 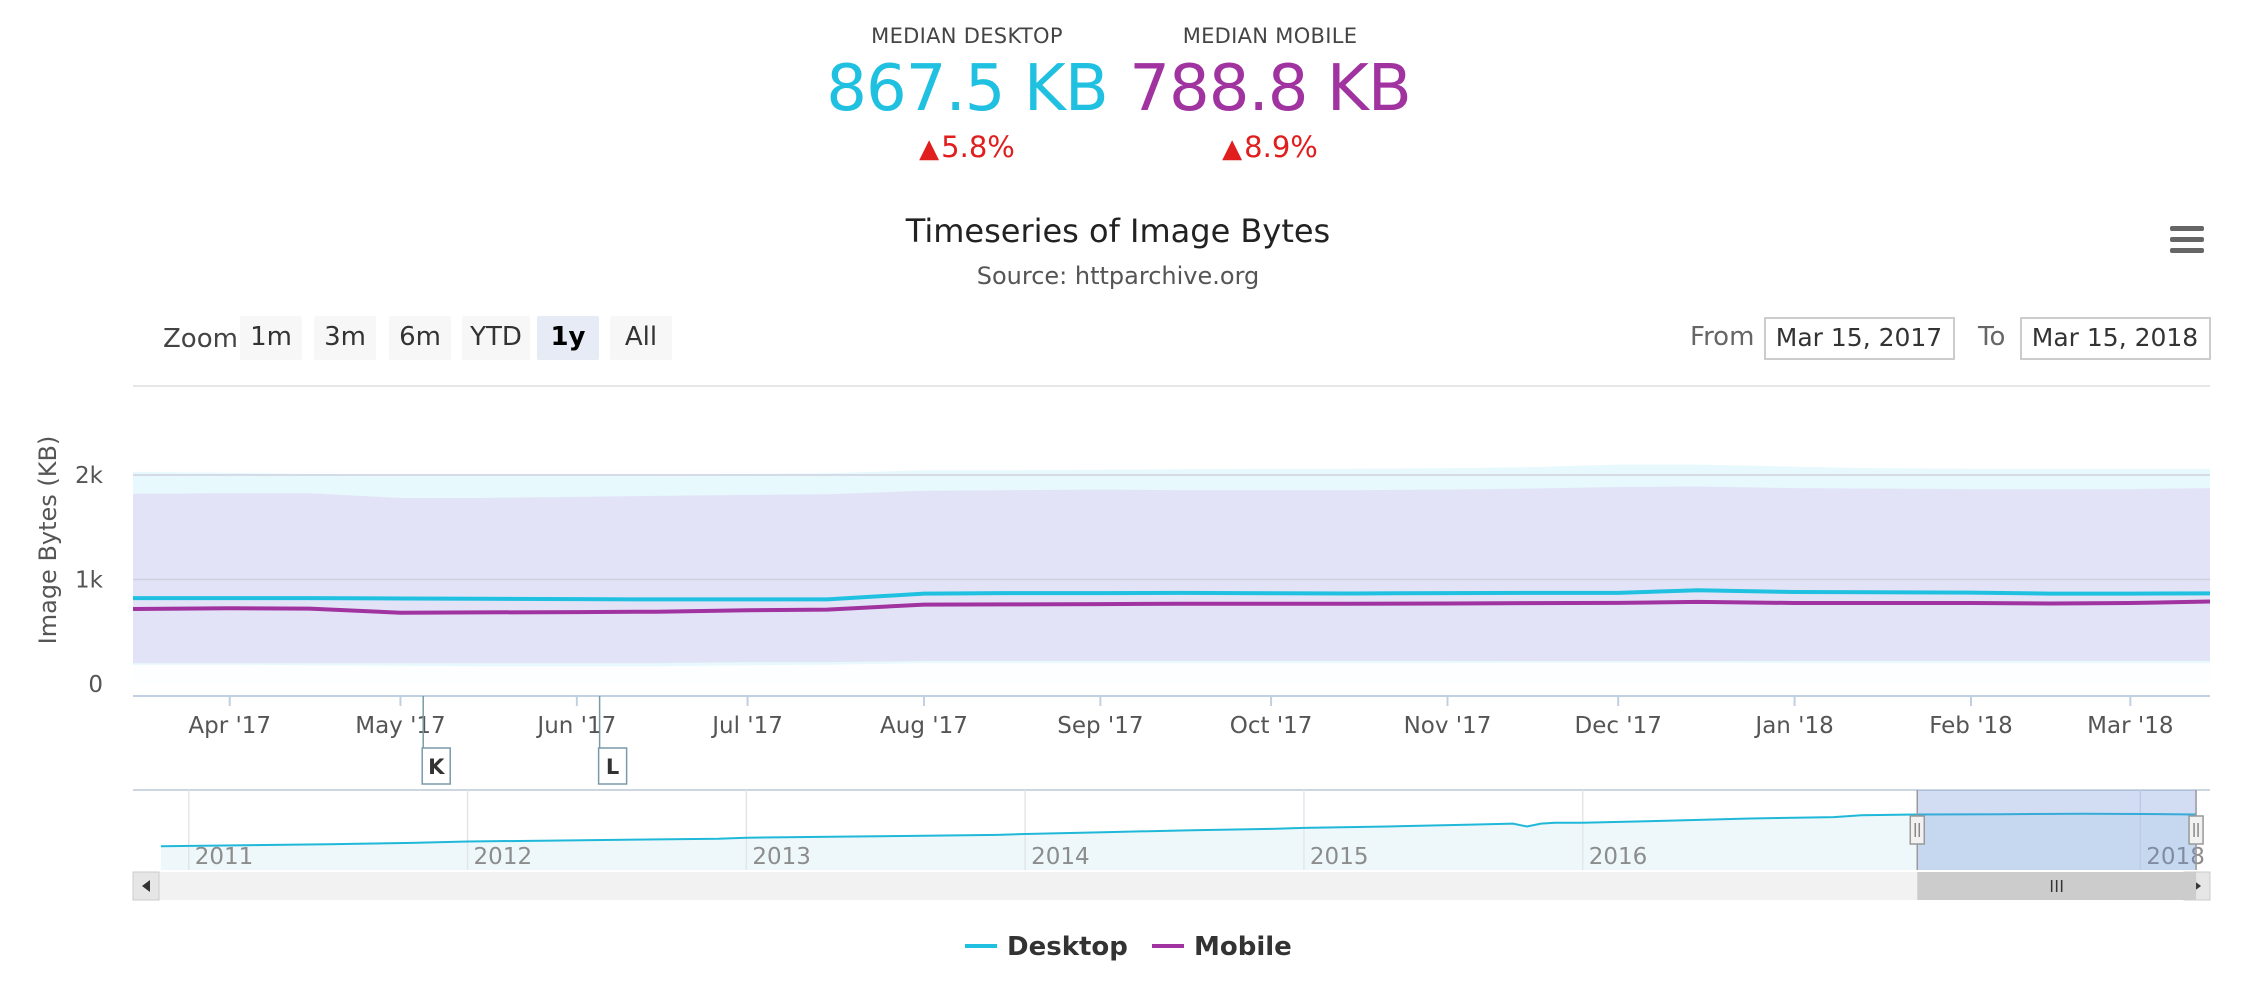 What do you see at coordinates (2187, 239) in the screenshot?
I see `hamburger-menu-icon` at bounding box center [2187, 239].